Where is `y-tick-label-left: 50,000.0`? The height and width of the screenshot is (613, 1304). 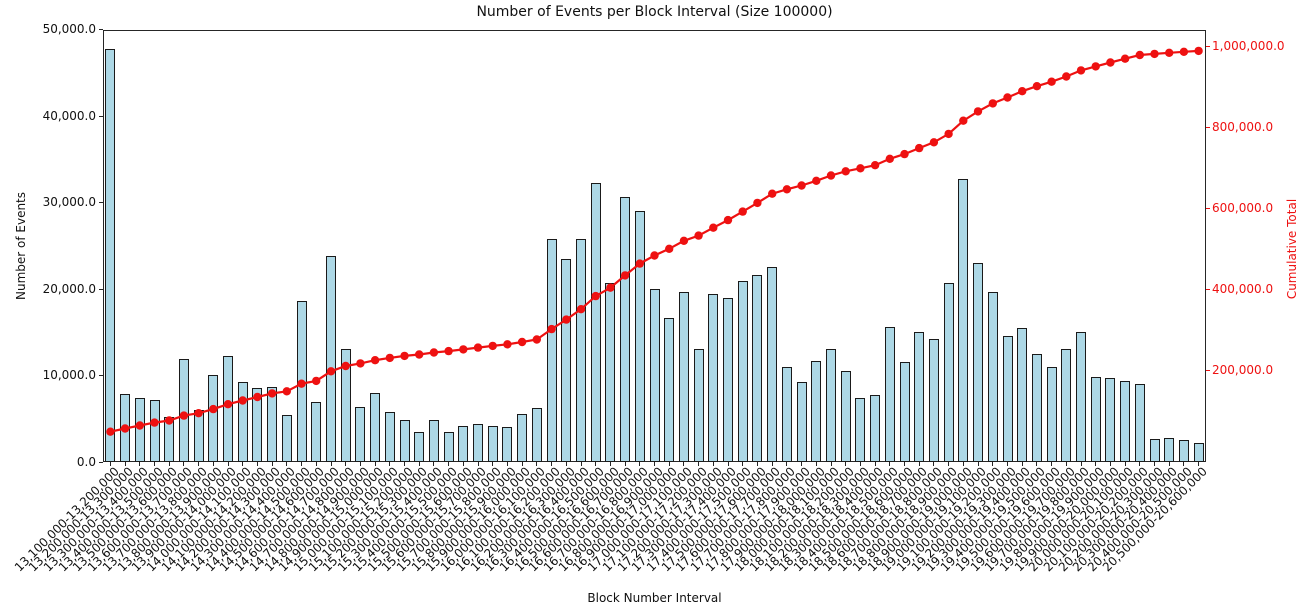
y-tick-label-left: 50,000.0 is located at coordinates (69, 29).